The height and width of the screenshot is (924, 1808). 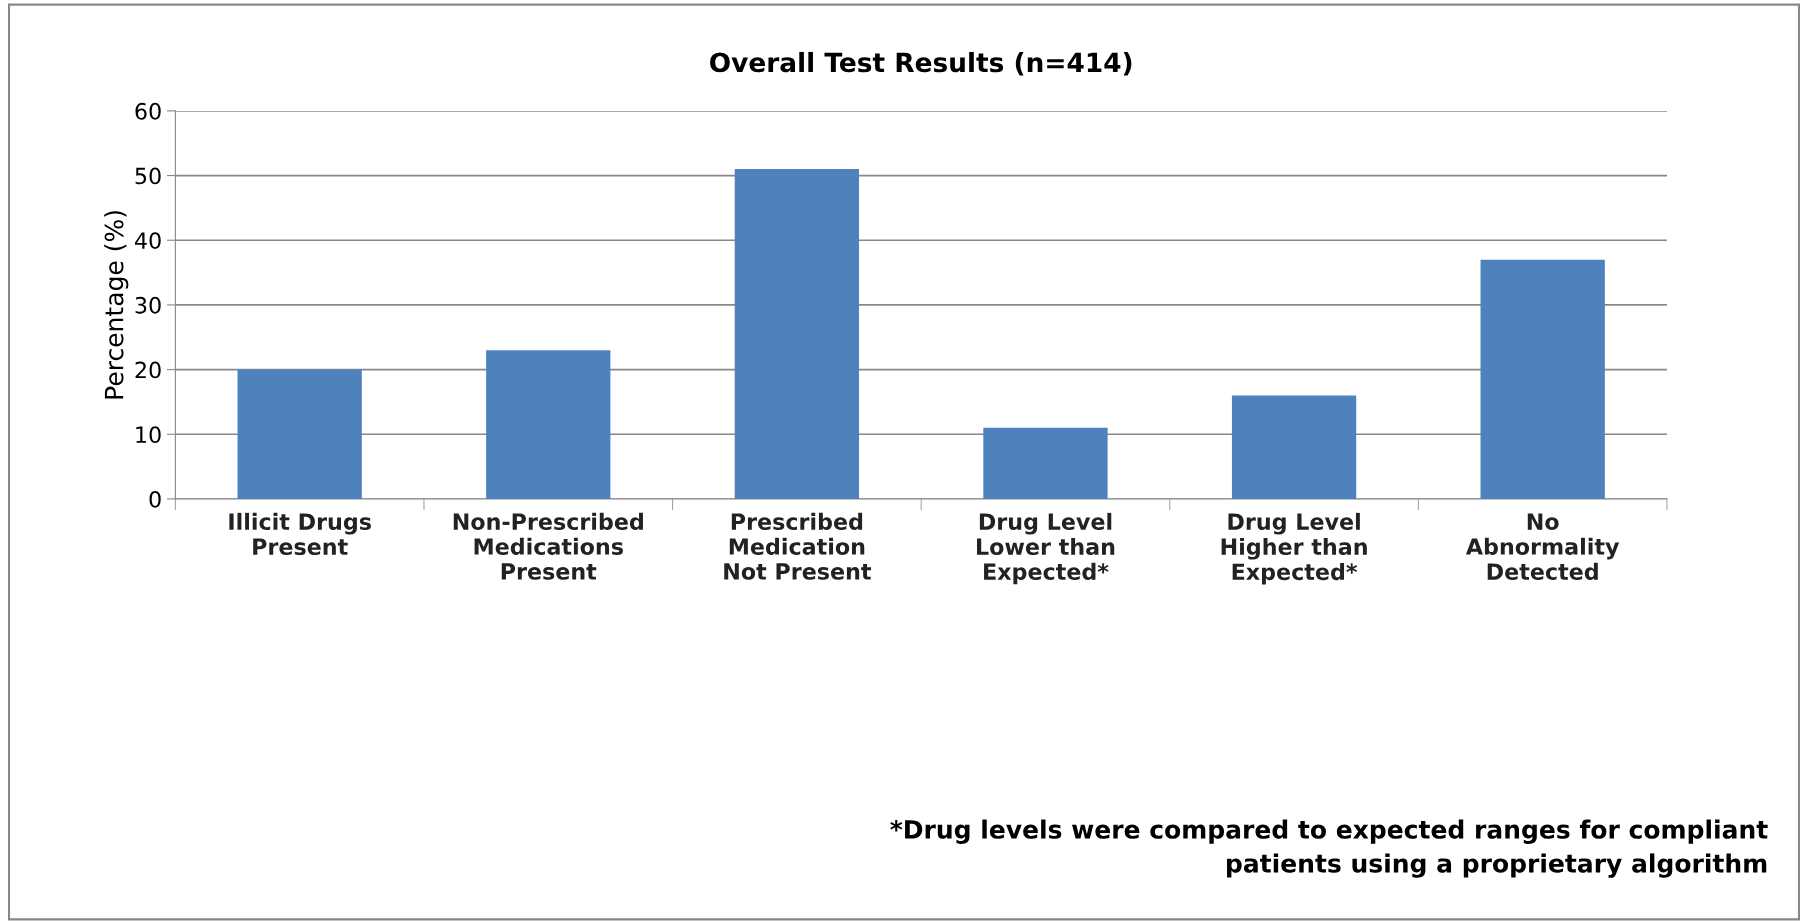 I want to click on y-tick-label: 0, so click(x=155, y=499).